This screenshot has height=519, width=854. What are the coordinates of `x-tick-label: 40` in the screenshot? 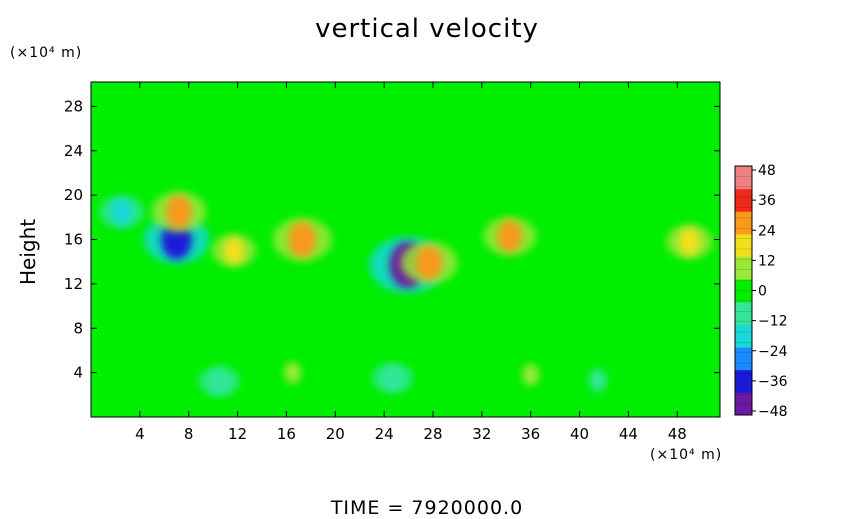 It's located at (579, 434).